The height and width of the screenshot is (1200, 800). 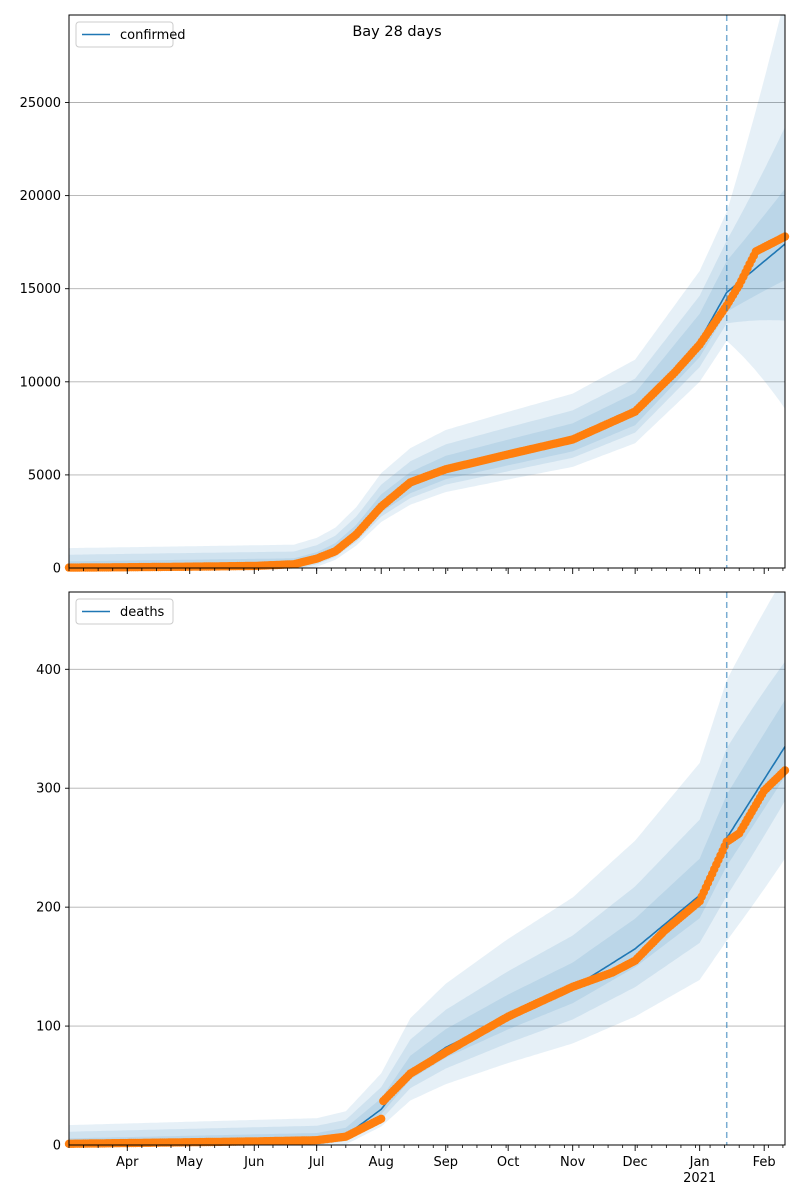 What do you see at coordinates (189, 1162) in the screenshot?
I see `x-tick-label: May` at bounding box center [189, 1162].